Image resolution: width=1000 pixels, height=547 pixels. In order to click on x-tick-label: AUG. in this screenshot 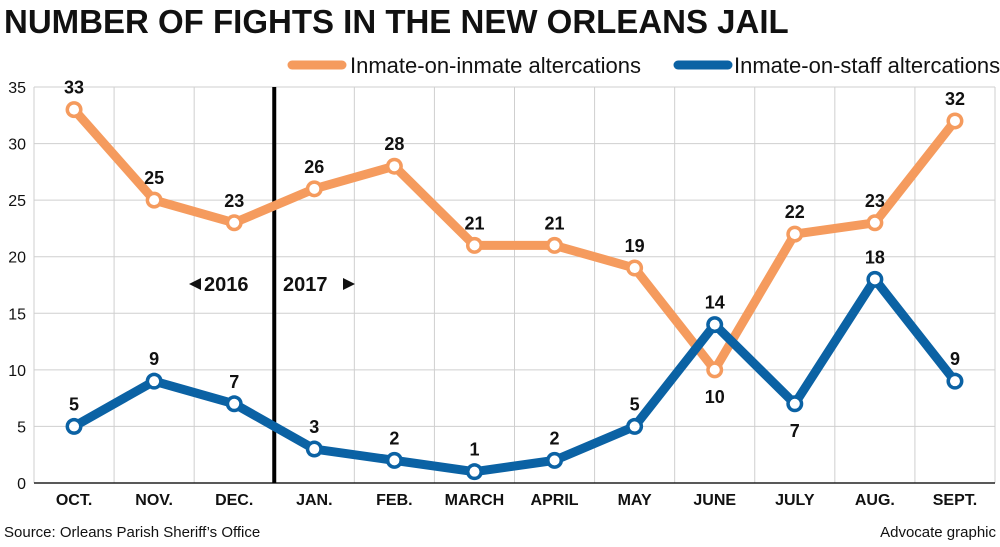, I will do `click(875, 500)`.